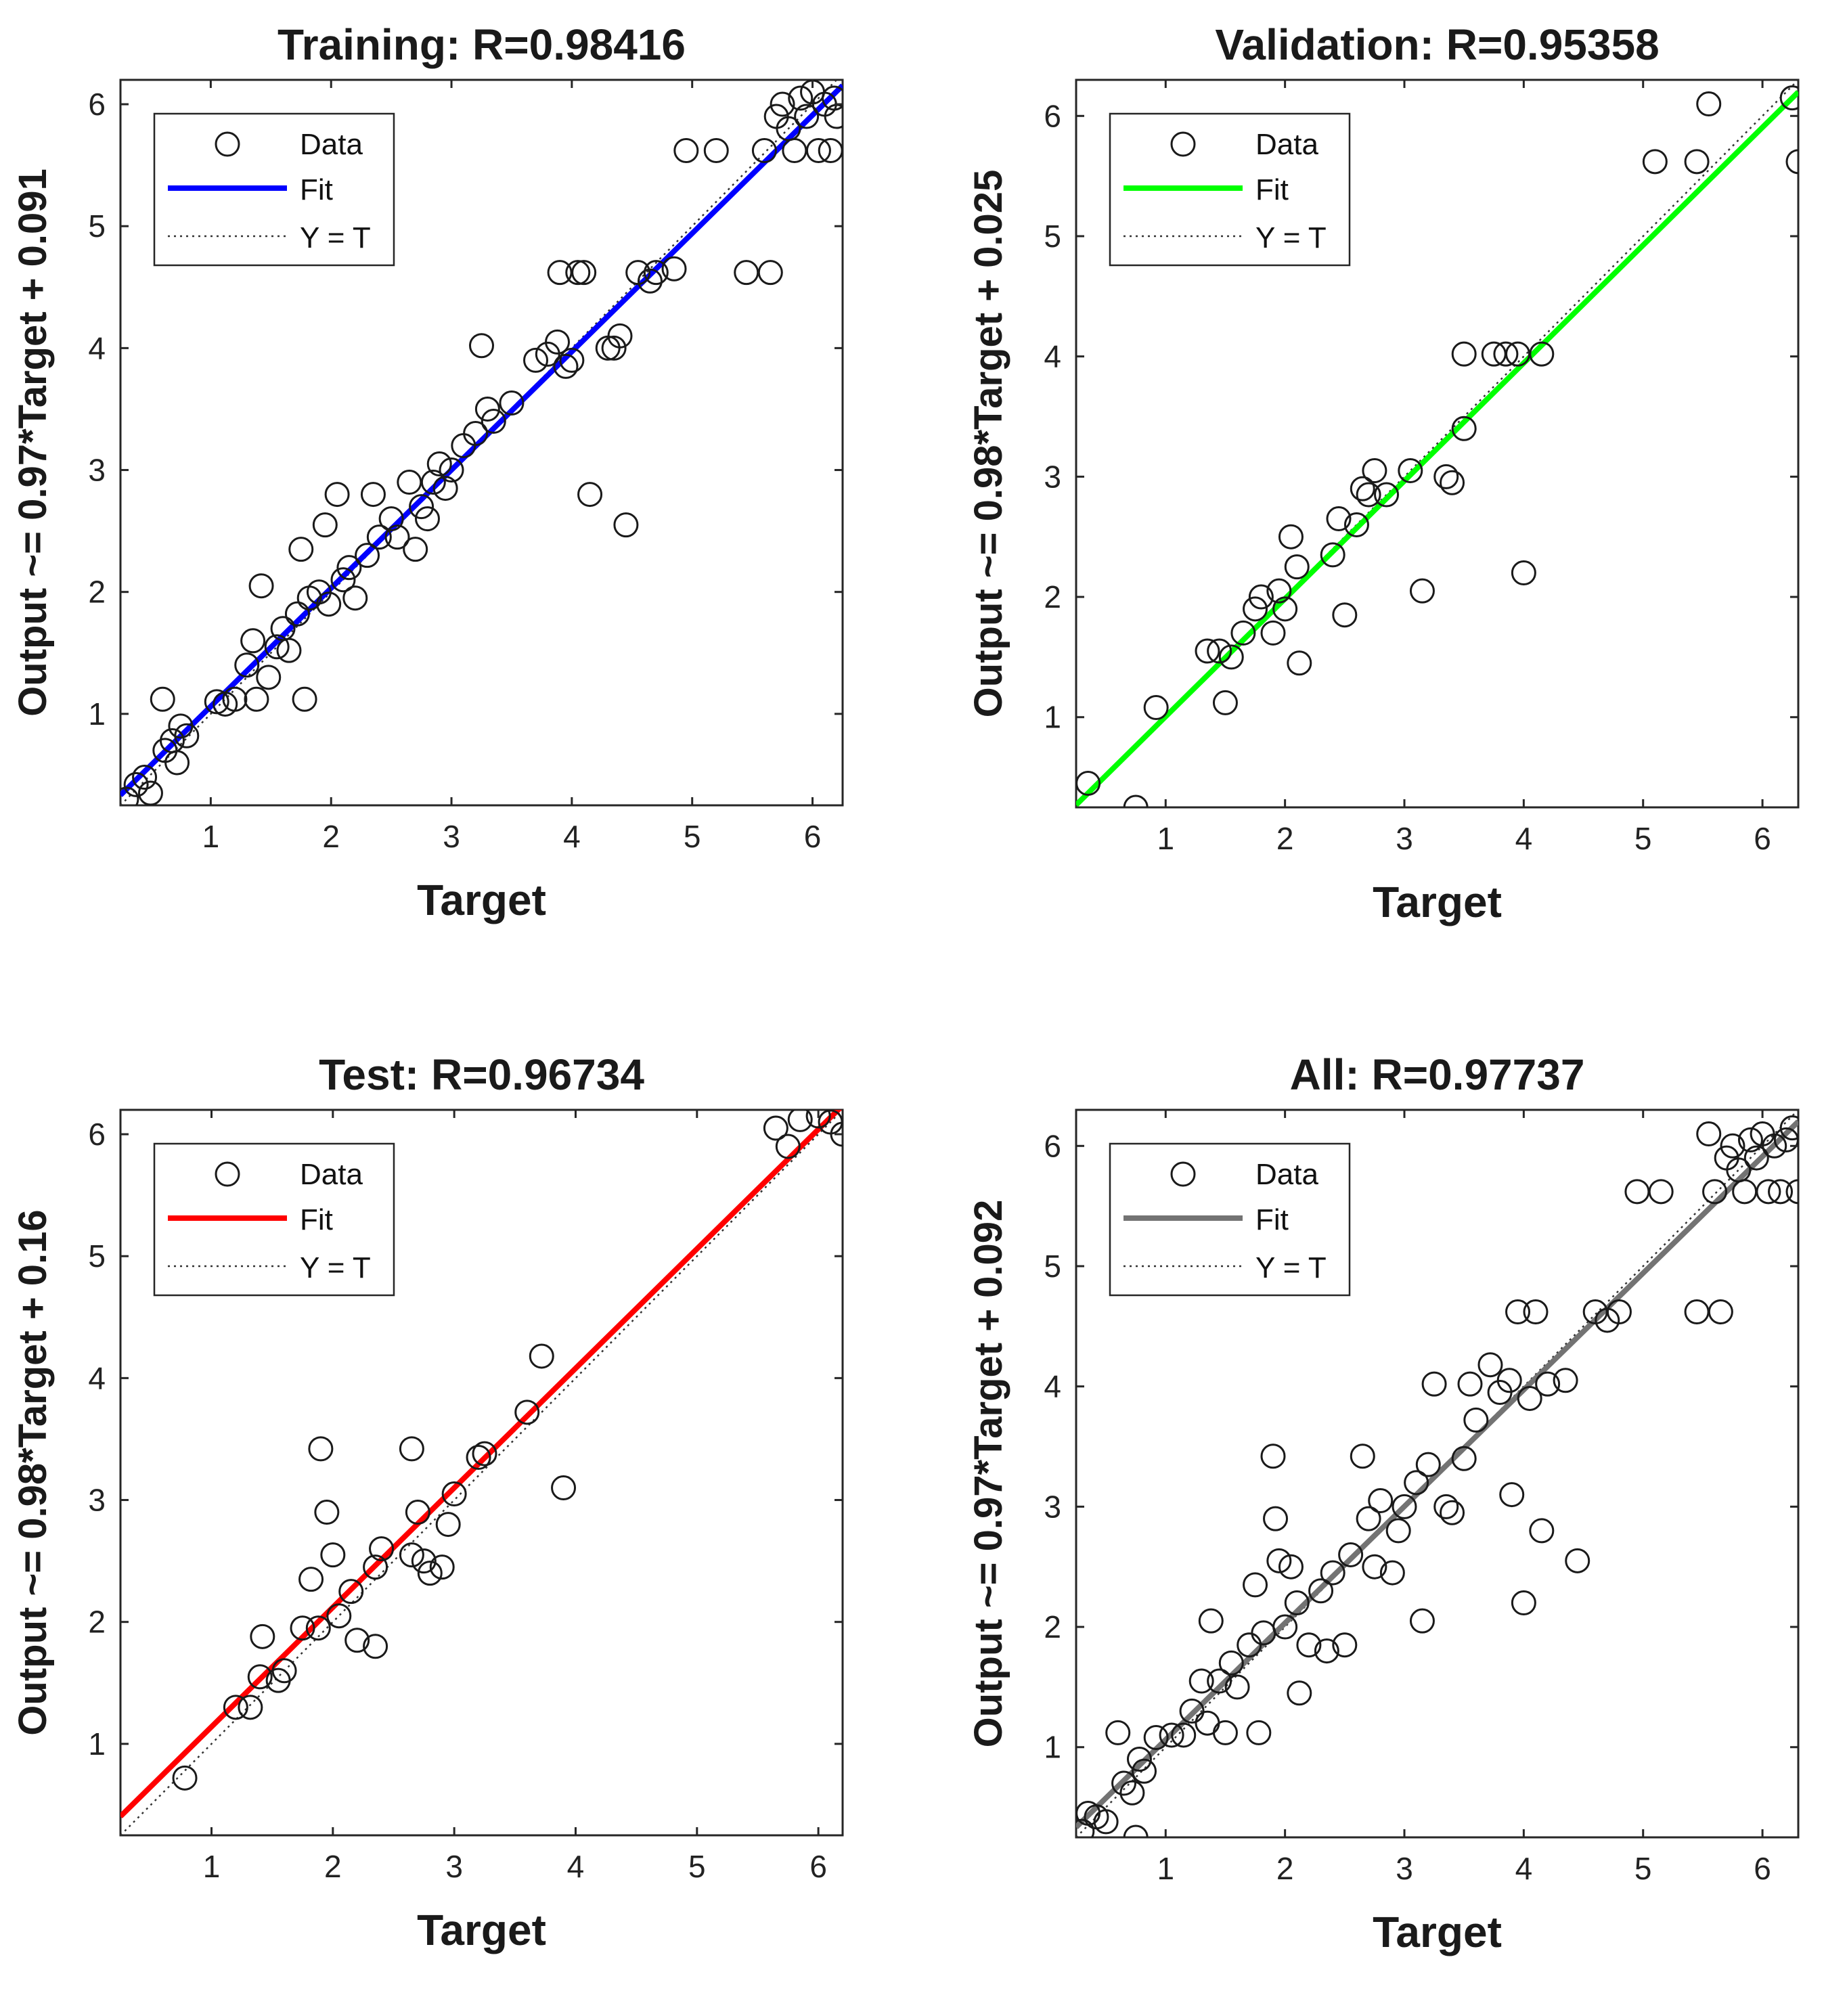 This screenshot has width=1847, height=2016. I want to click on y-axis-label: Output ~= 0.98*Target + 0.16, so click(33, 1472).